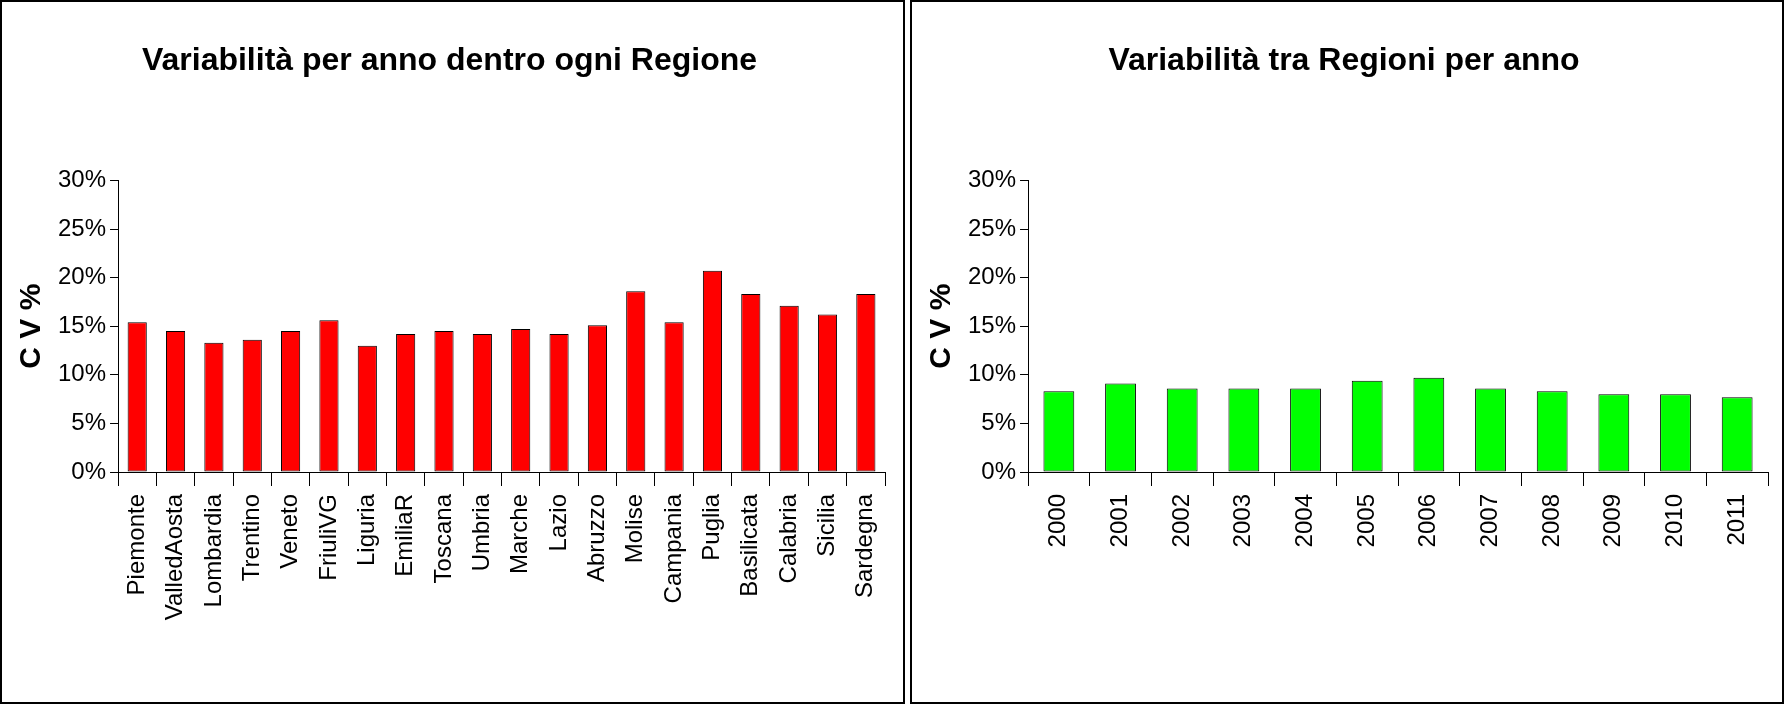 This screenshot has width=1784, height=704. I want to click on x-tick-label: 2001, so click(1119, 521).